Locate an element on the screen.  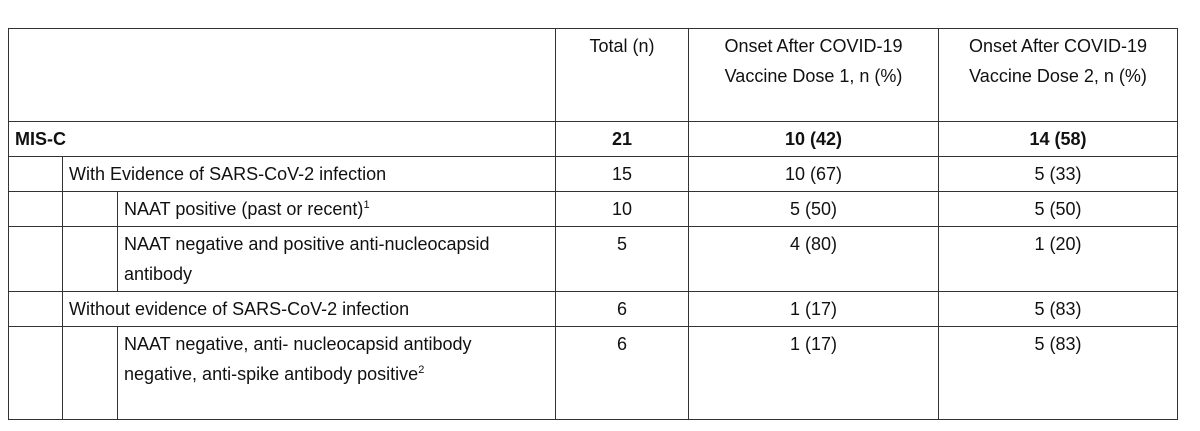
row-label: With Evidence of SARS-CoV-2 infection is located at coordinates (309, 174).